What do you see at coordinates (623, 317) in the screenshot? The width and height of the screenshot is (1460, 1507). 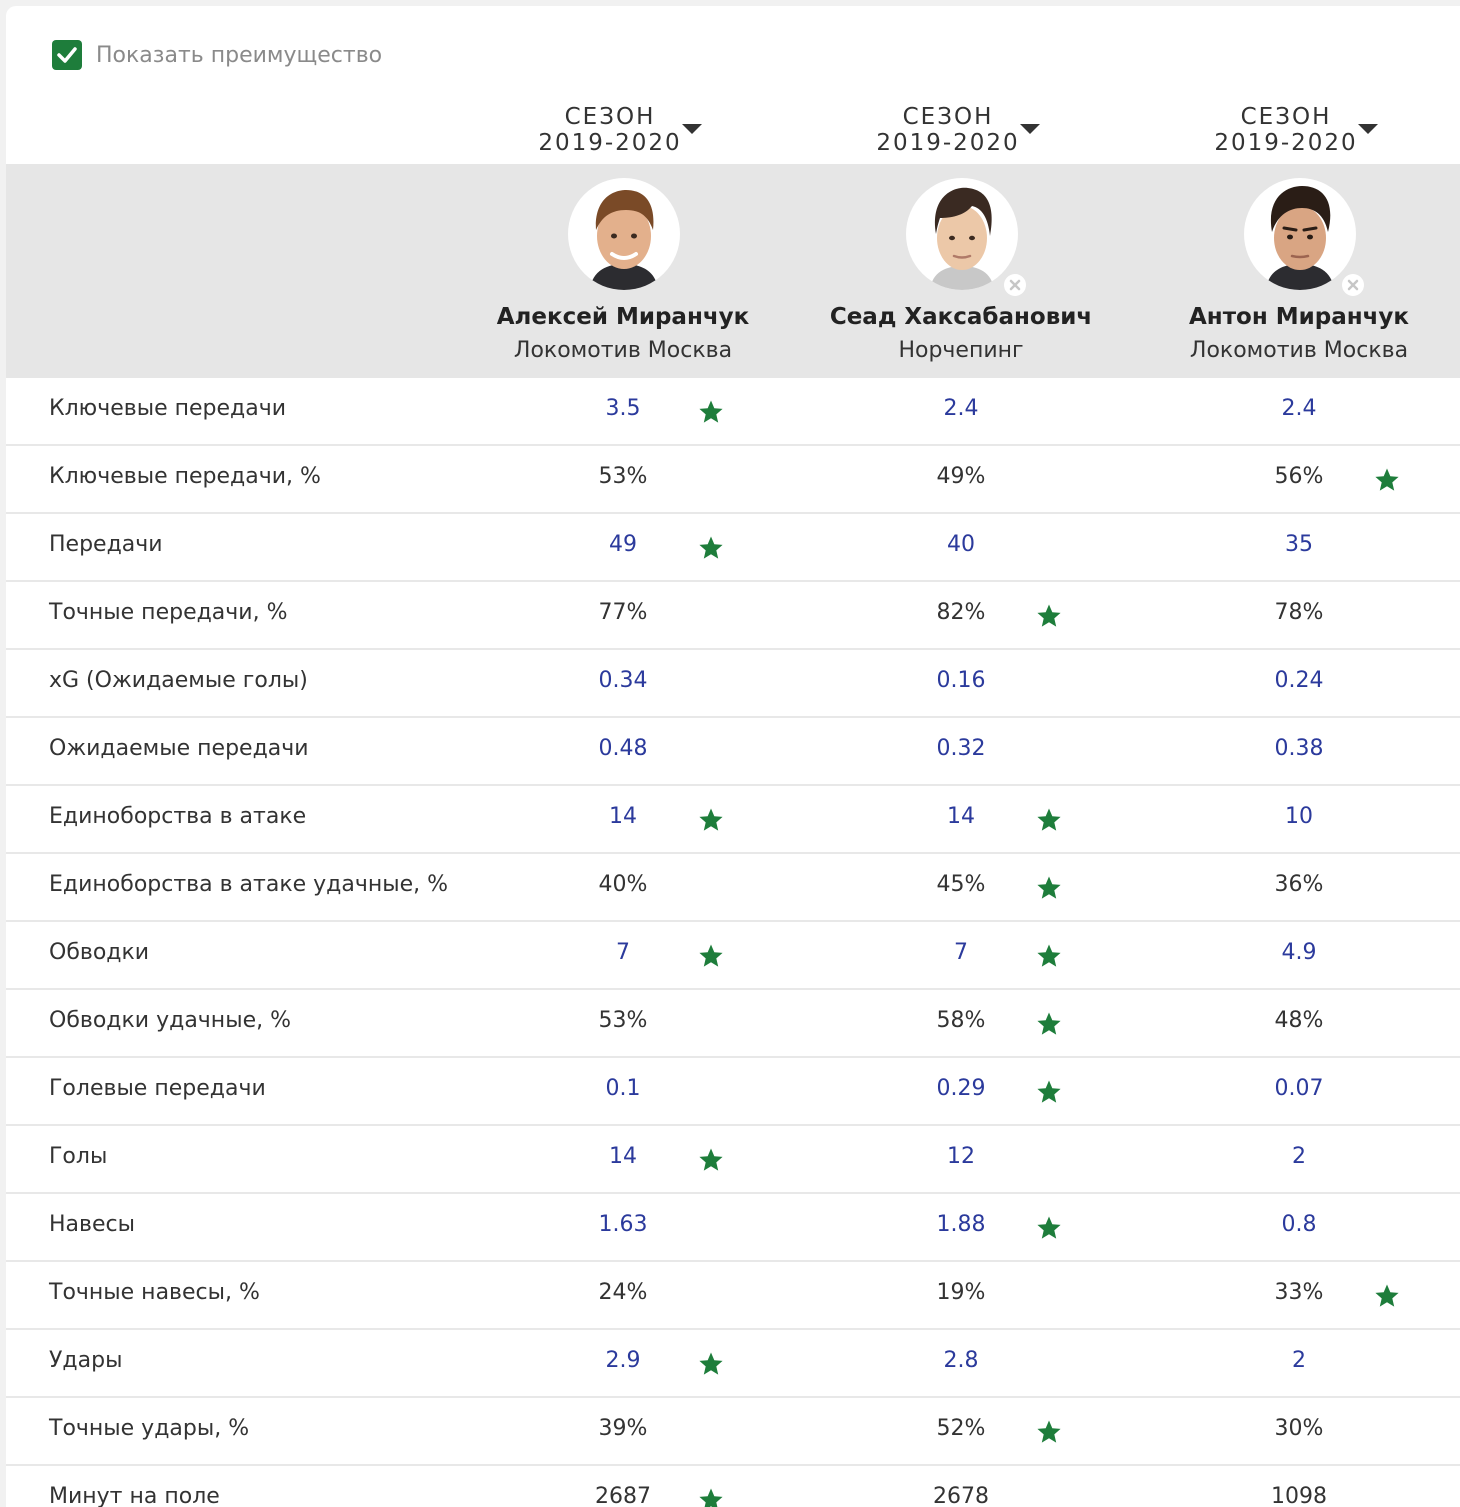 I see `player-name: Алексей Миранчук` at bounding box center [623, 317].